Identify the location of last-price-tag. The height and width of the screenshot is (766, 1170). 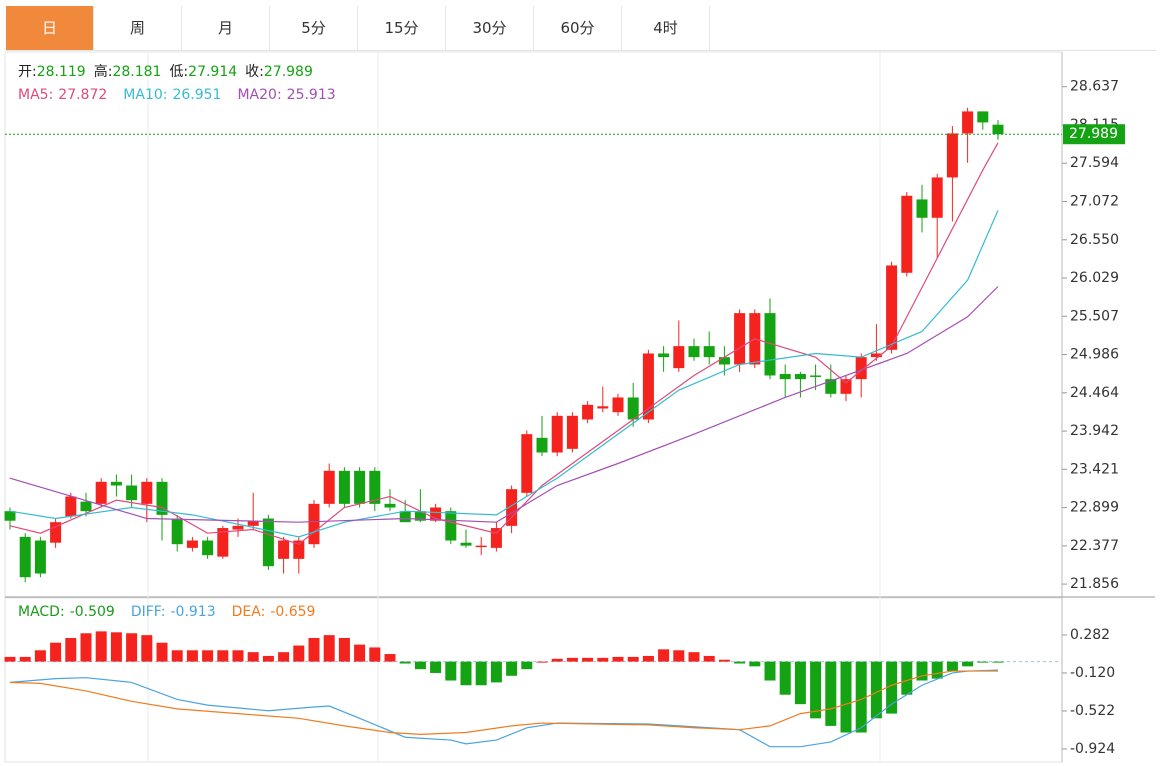
(1094, 134).